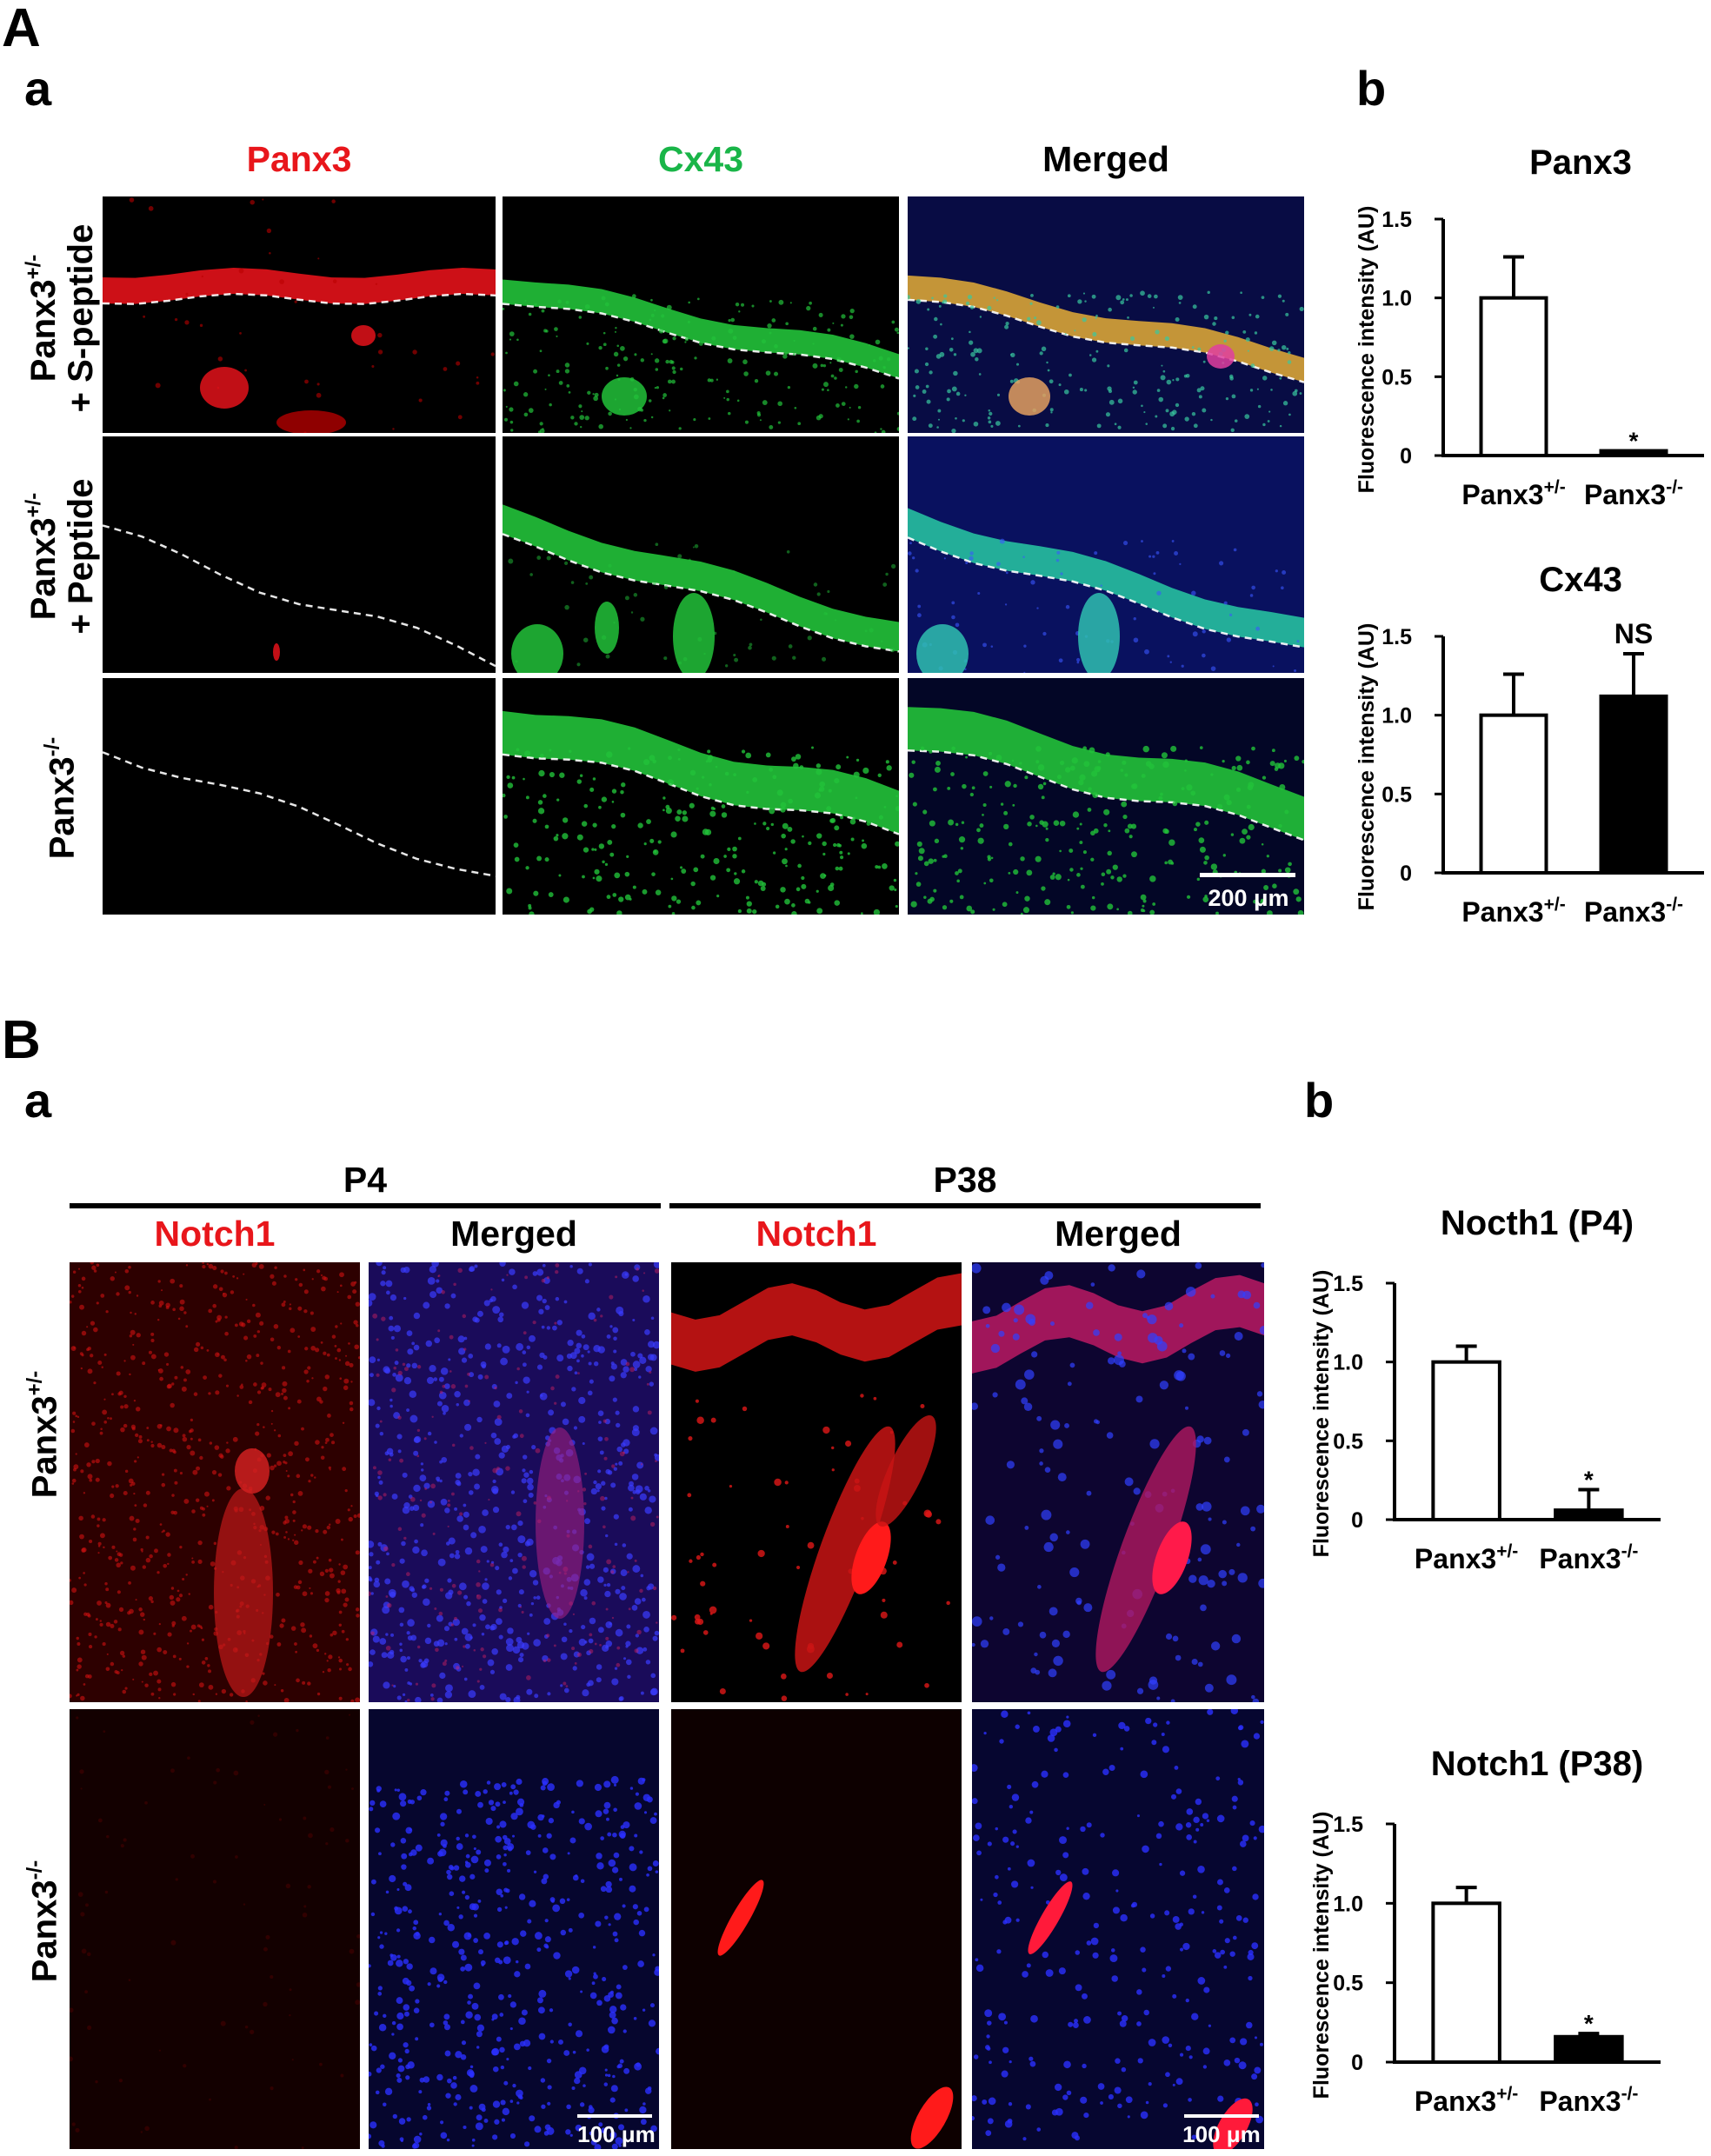  Describe the element at coordinates (1106, 554) in the screenshot. I see `micrograph-a-r2-merged` at that location.